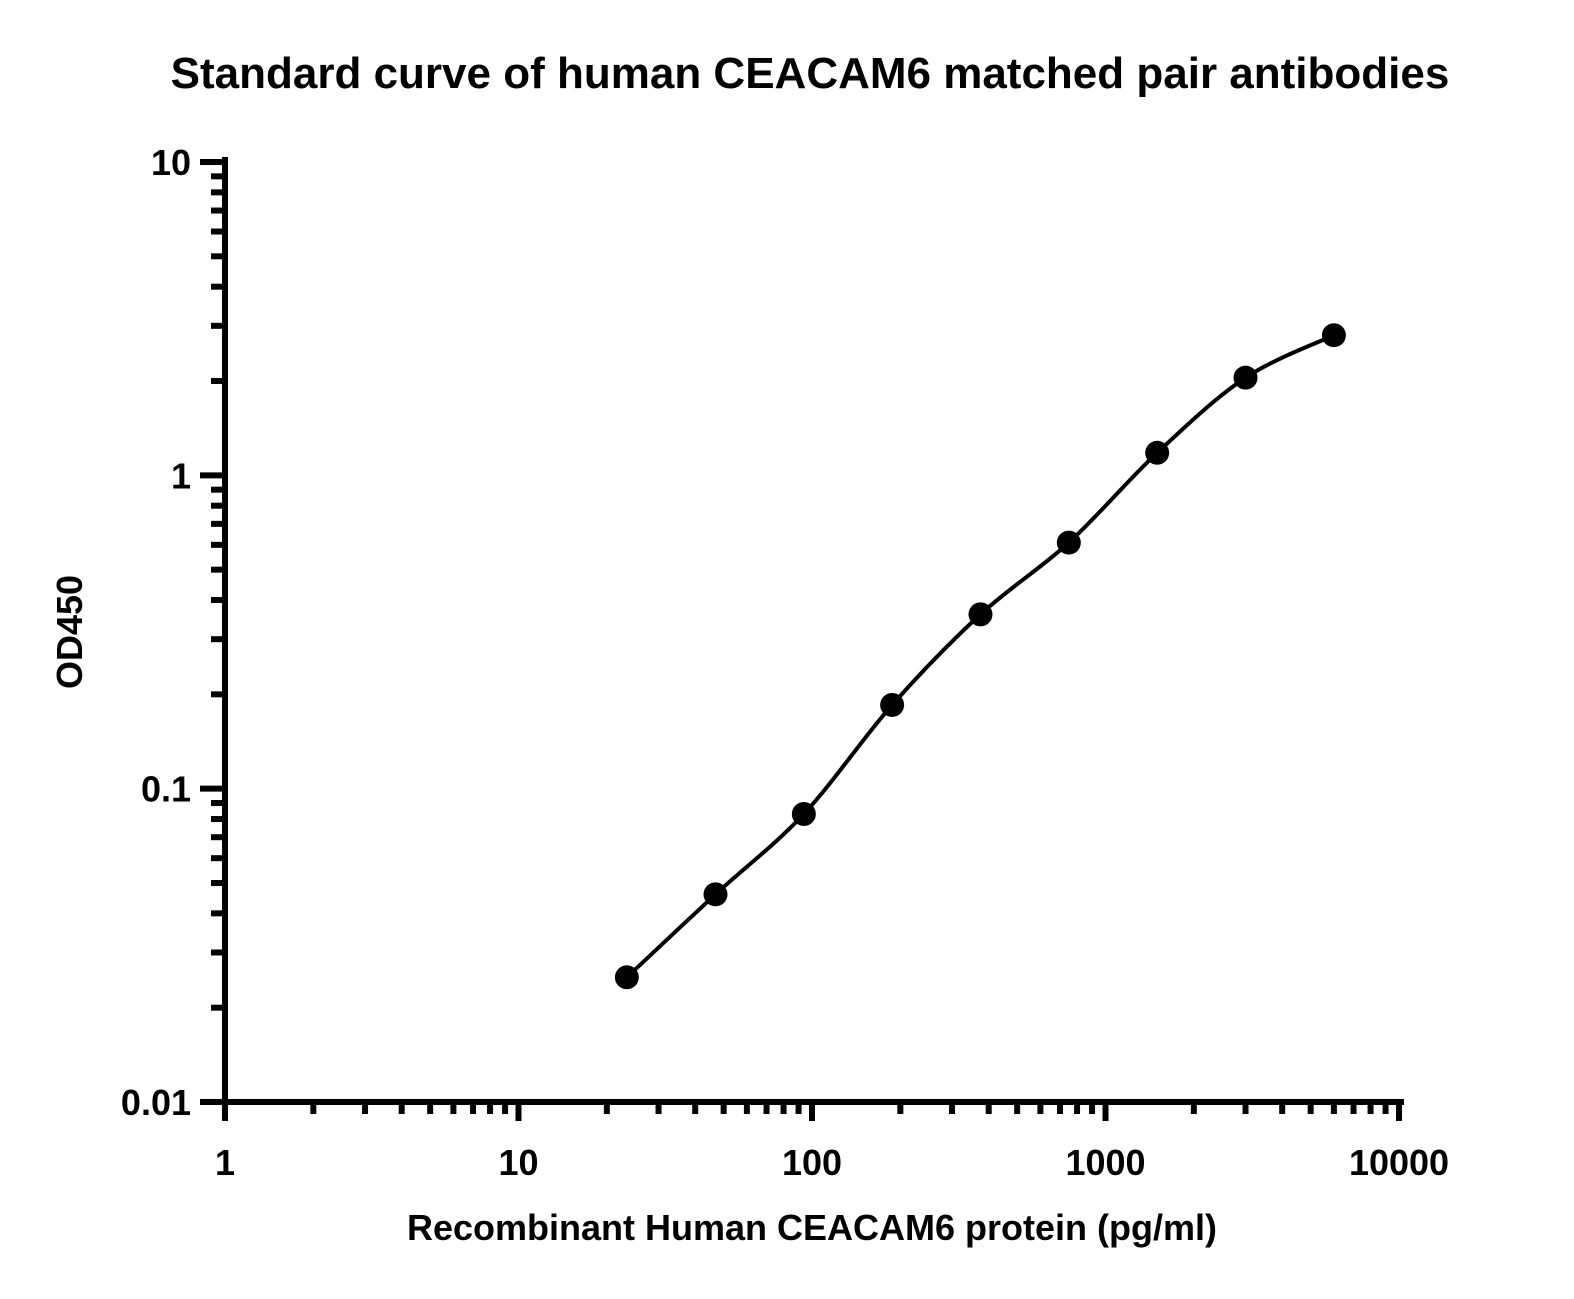 The height and width of the screenshot is (1299, 1574). What do you see at coordinates (69, 632) in the screenshot?
I see `y-axis-label: OD450` at bounding box center [69, 632].